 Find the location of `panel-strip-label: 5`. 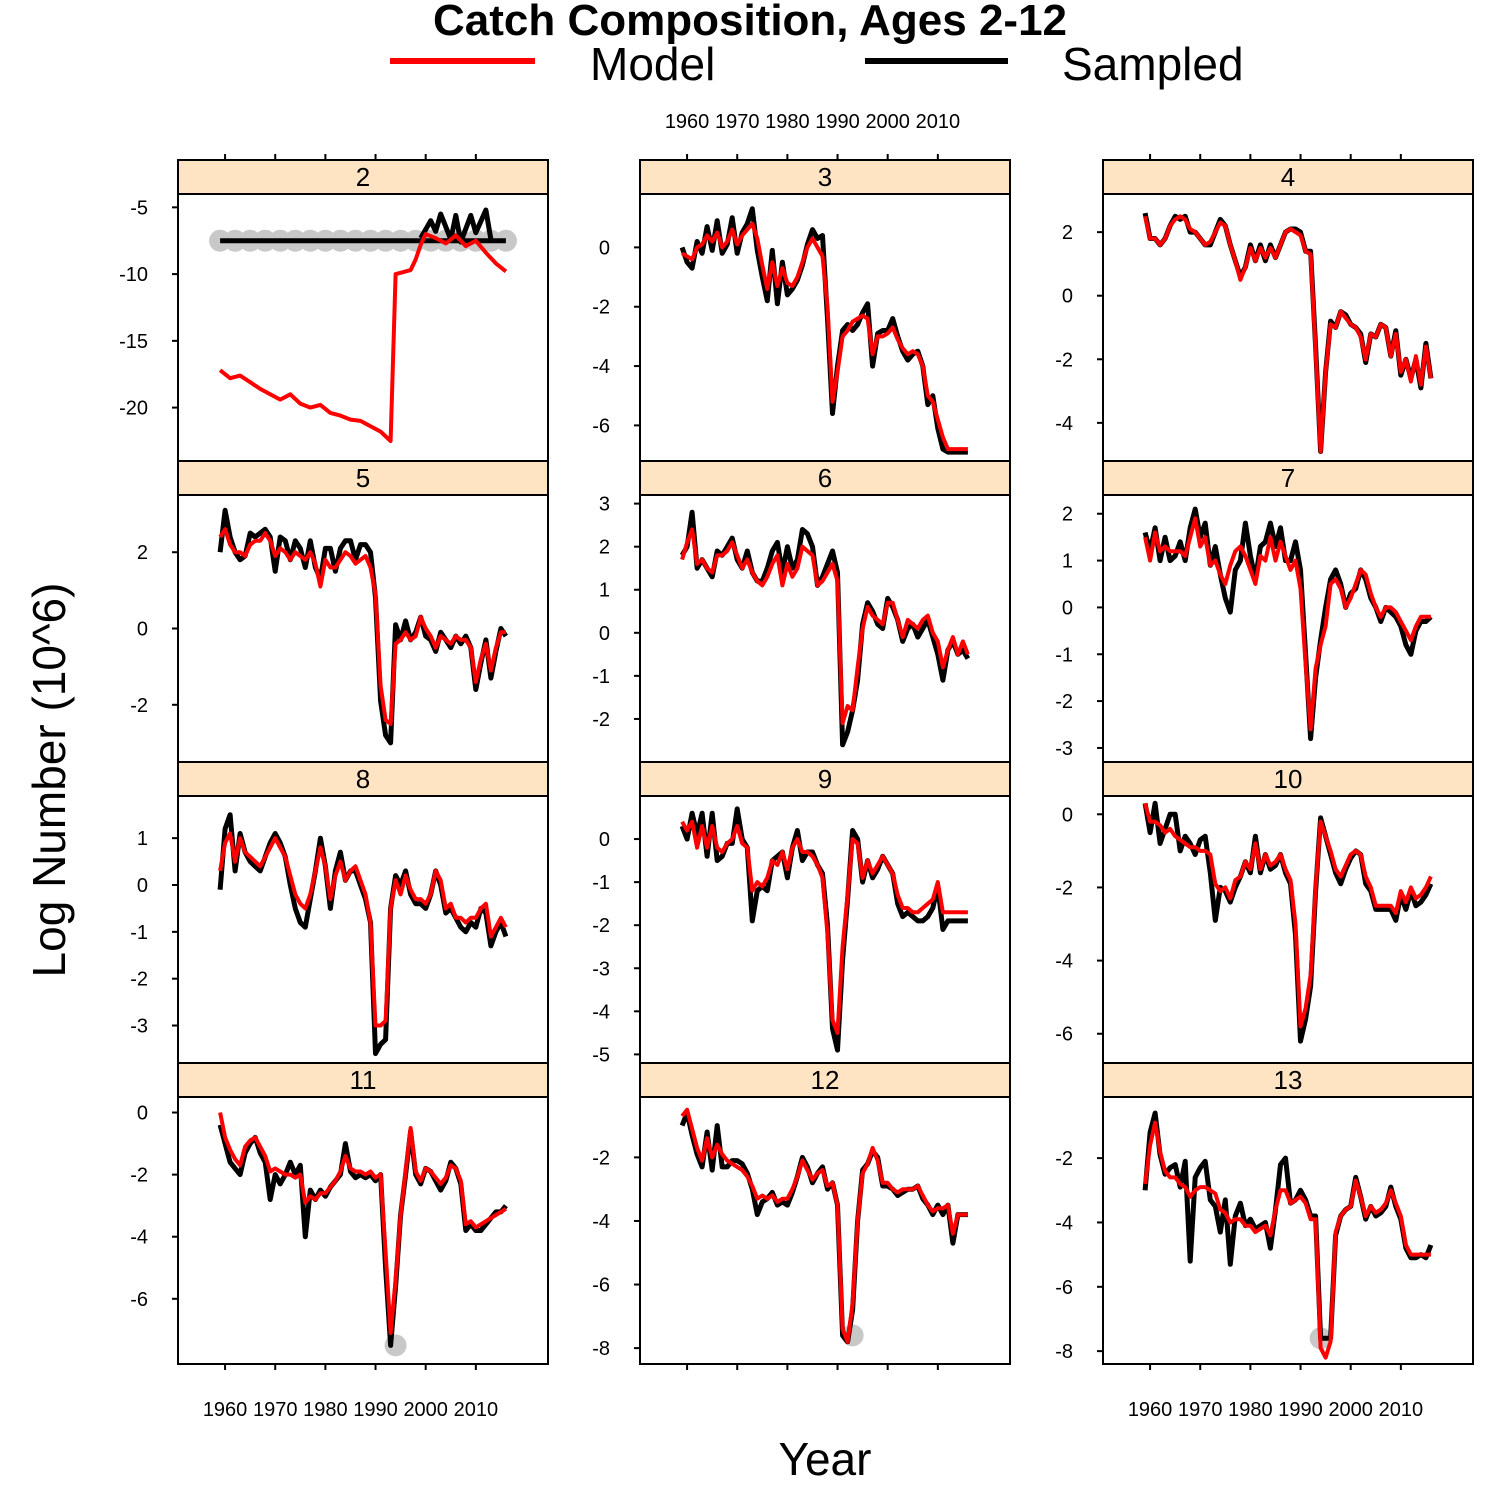

panel-strip-label: 5 is located at coordinates (363, 478).